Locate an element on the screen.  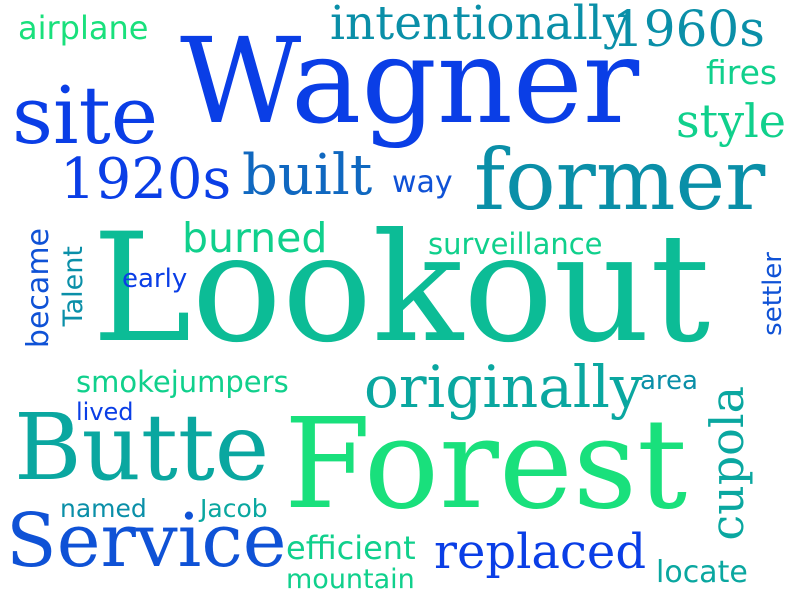
word-jacob: Jacob is located at coordinates (234, 508).